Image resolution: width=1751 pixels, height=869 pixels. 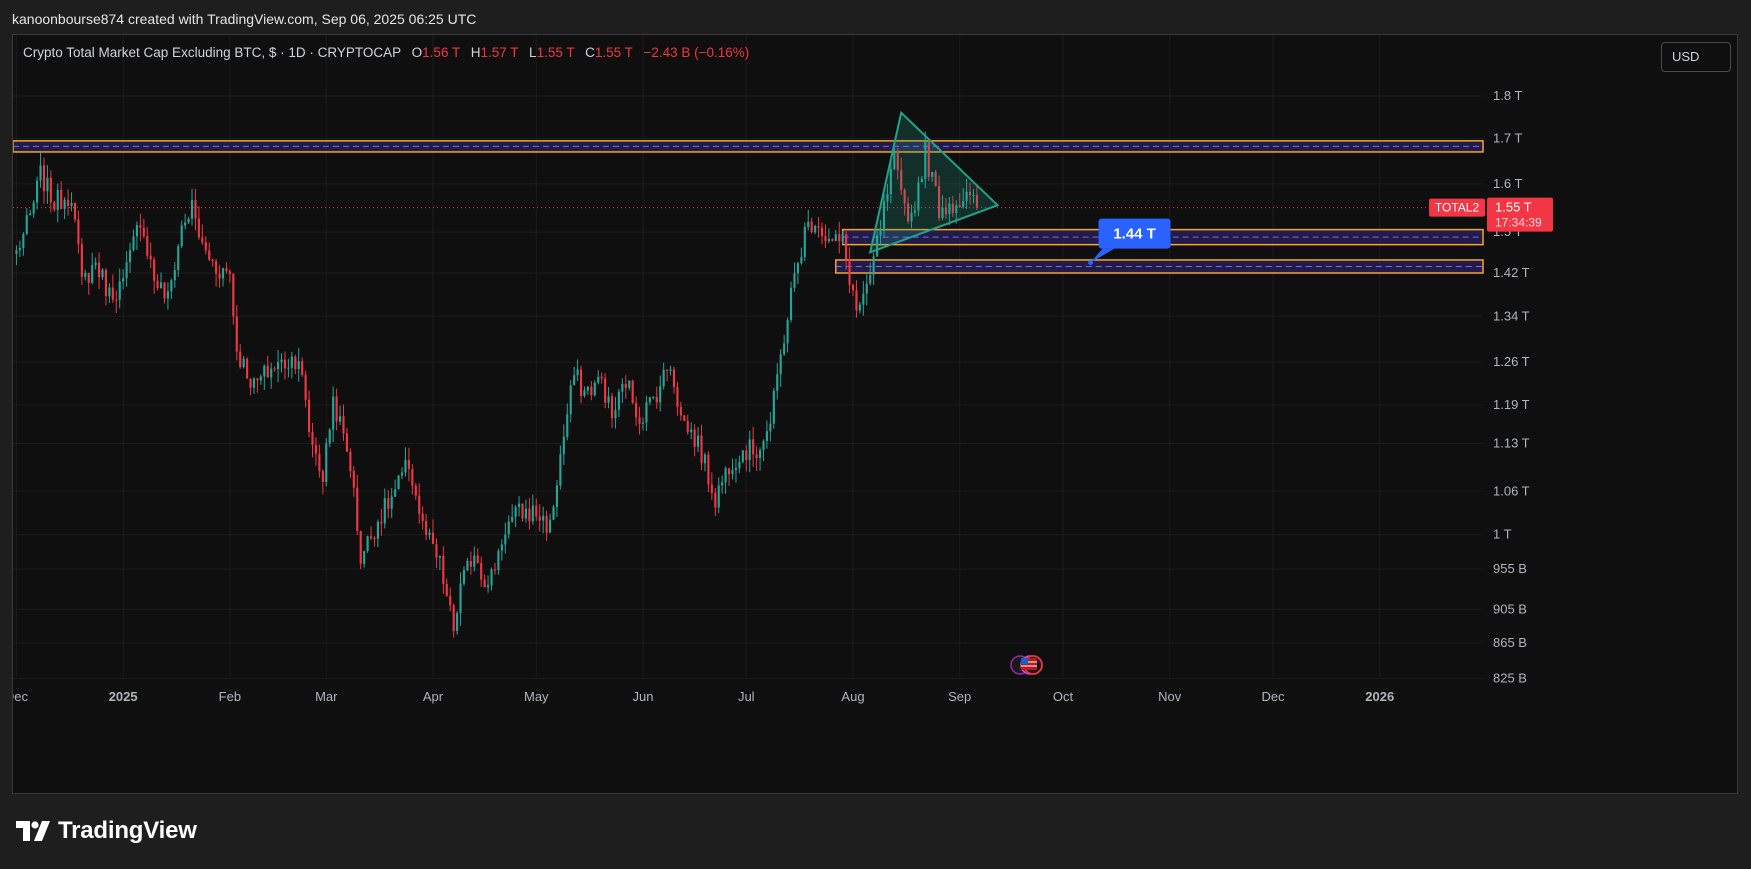 I want to click on x-tick-label: Sep, so click(x=959, y=696).